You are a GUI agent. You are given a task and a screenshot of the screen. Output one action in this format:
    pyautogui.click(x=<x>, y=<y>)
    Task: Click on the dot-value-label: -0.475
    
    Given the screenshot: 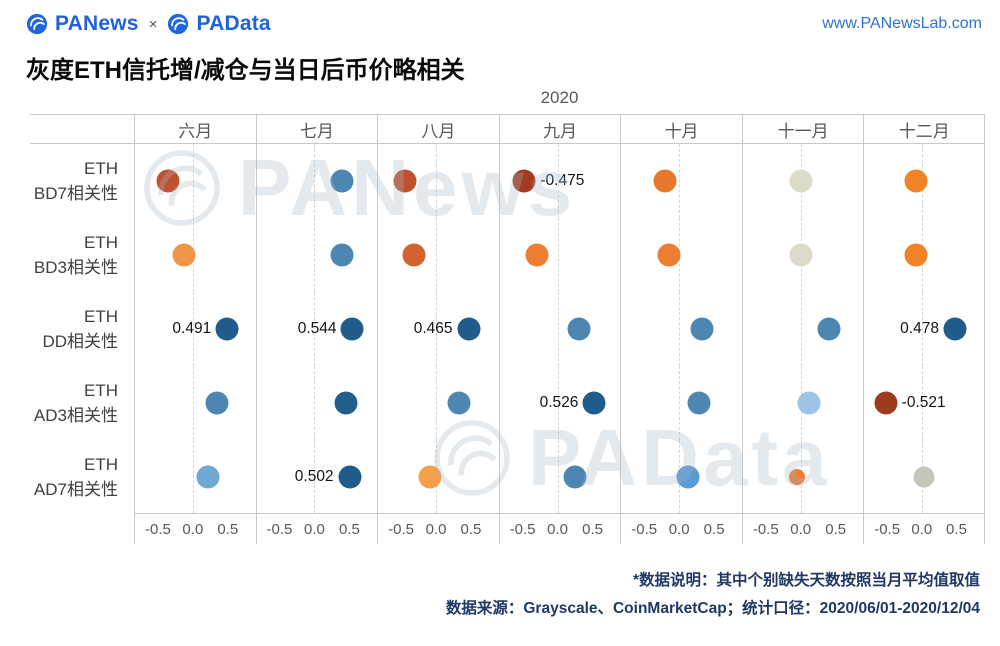 What is the action you would take?
    pyautogui.click(x=562, y=180)
    